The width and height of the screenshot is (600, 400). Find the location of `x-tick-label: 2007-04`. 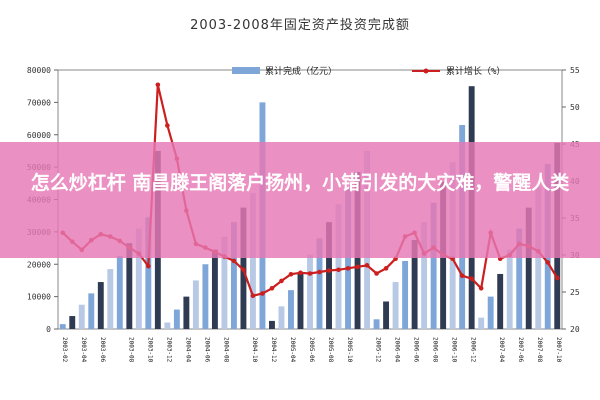

x-tick-label: 2007-04 is located at coordinates (501, 350).